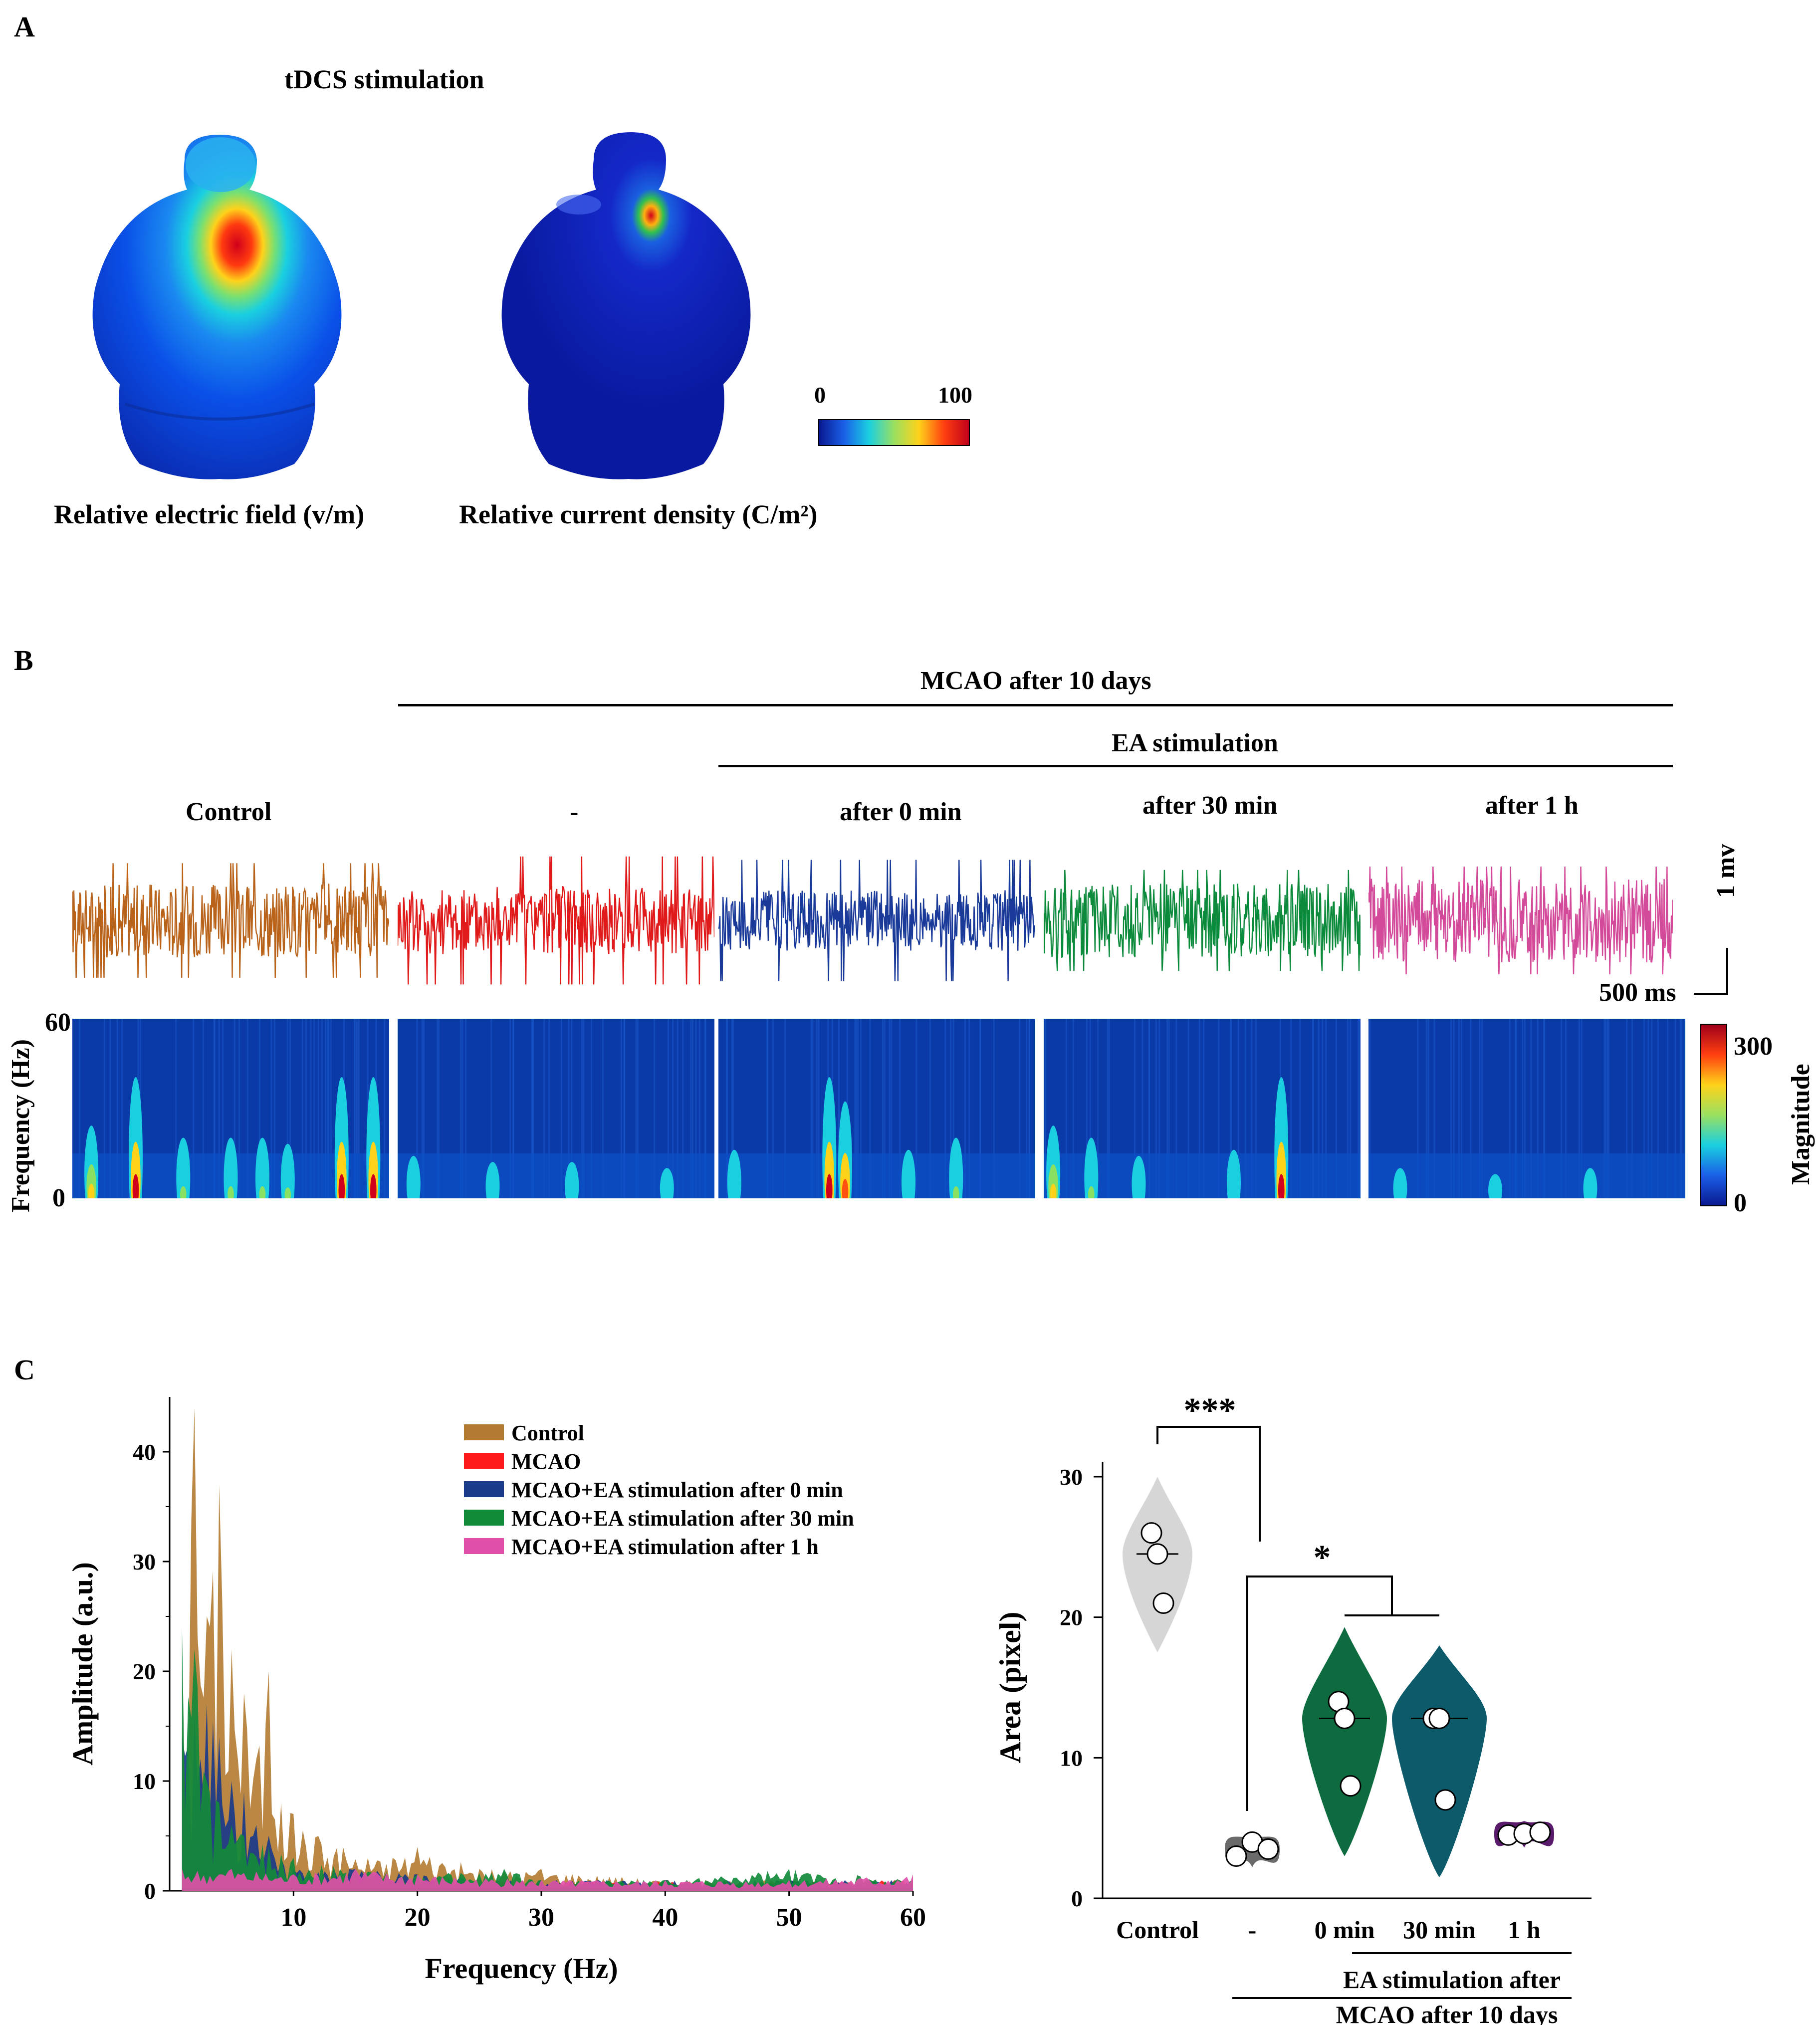 Image resolution: width=1820 pixels, height=2025 pixels. Describe the element at coordinates (145, 1452) in the screenshot. I see `area-y-tick-label: 40` at that location.